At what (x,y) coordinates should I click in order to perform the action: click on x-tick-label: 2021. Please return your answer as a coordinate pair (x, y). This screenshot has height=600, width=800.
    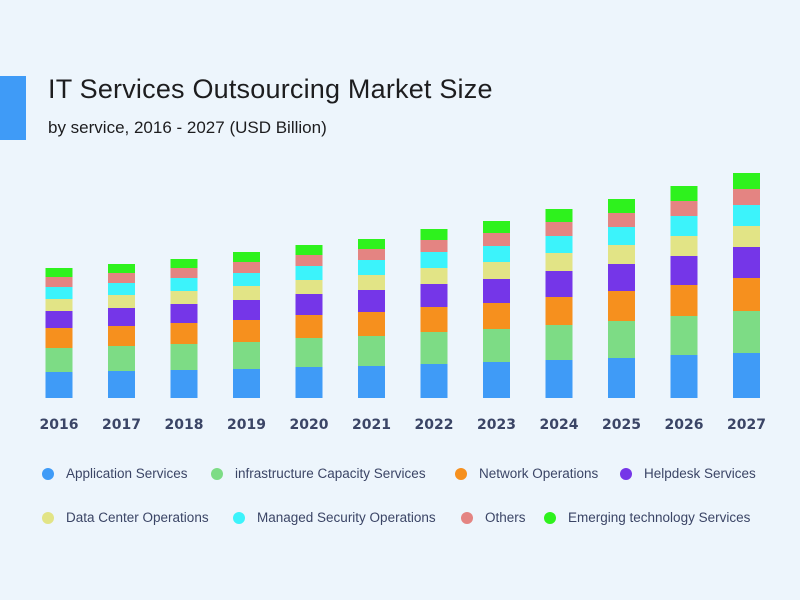
    Looking at the image, I should click on (371, 425).